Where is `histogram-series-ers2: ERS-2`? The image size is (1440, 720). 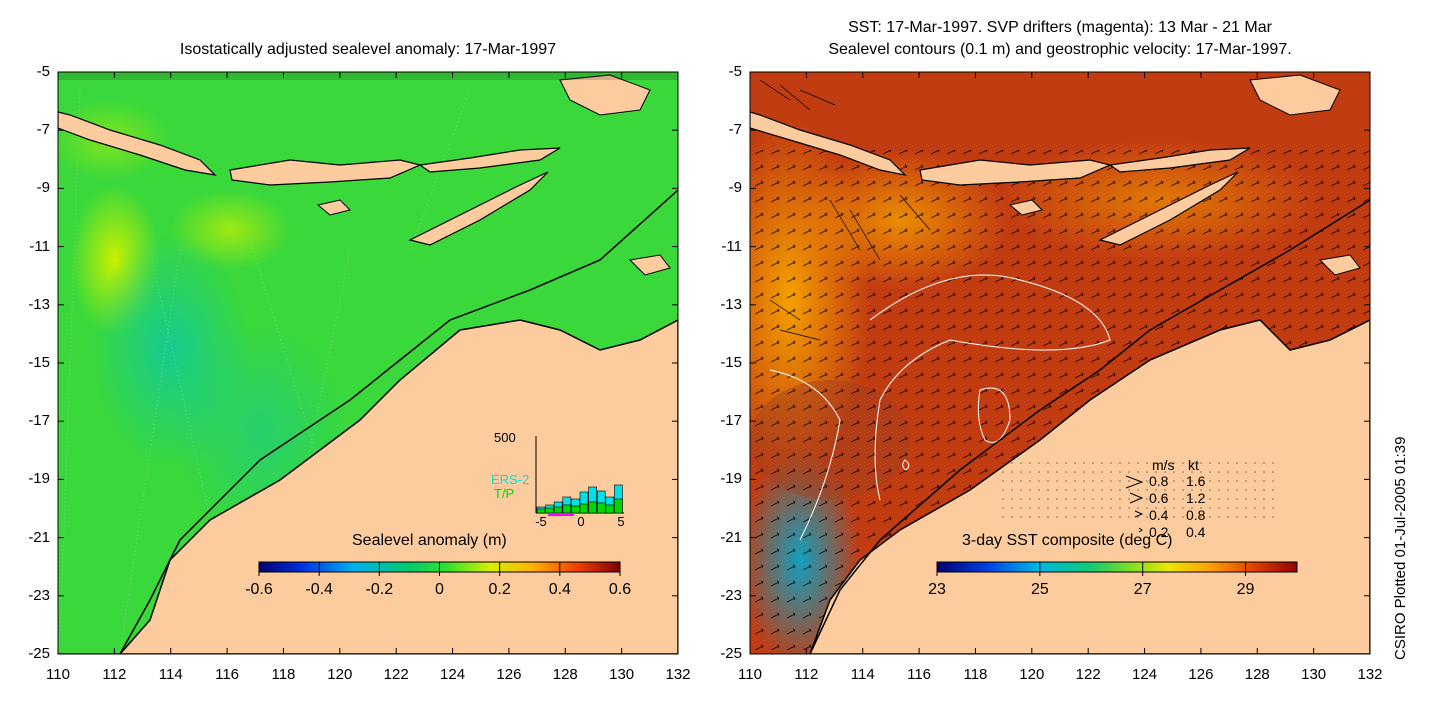 histogram-series-ers2: ERS-2 is located at coordinates (510, 479).